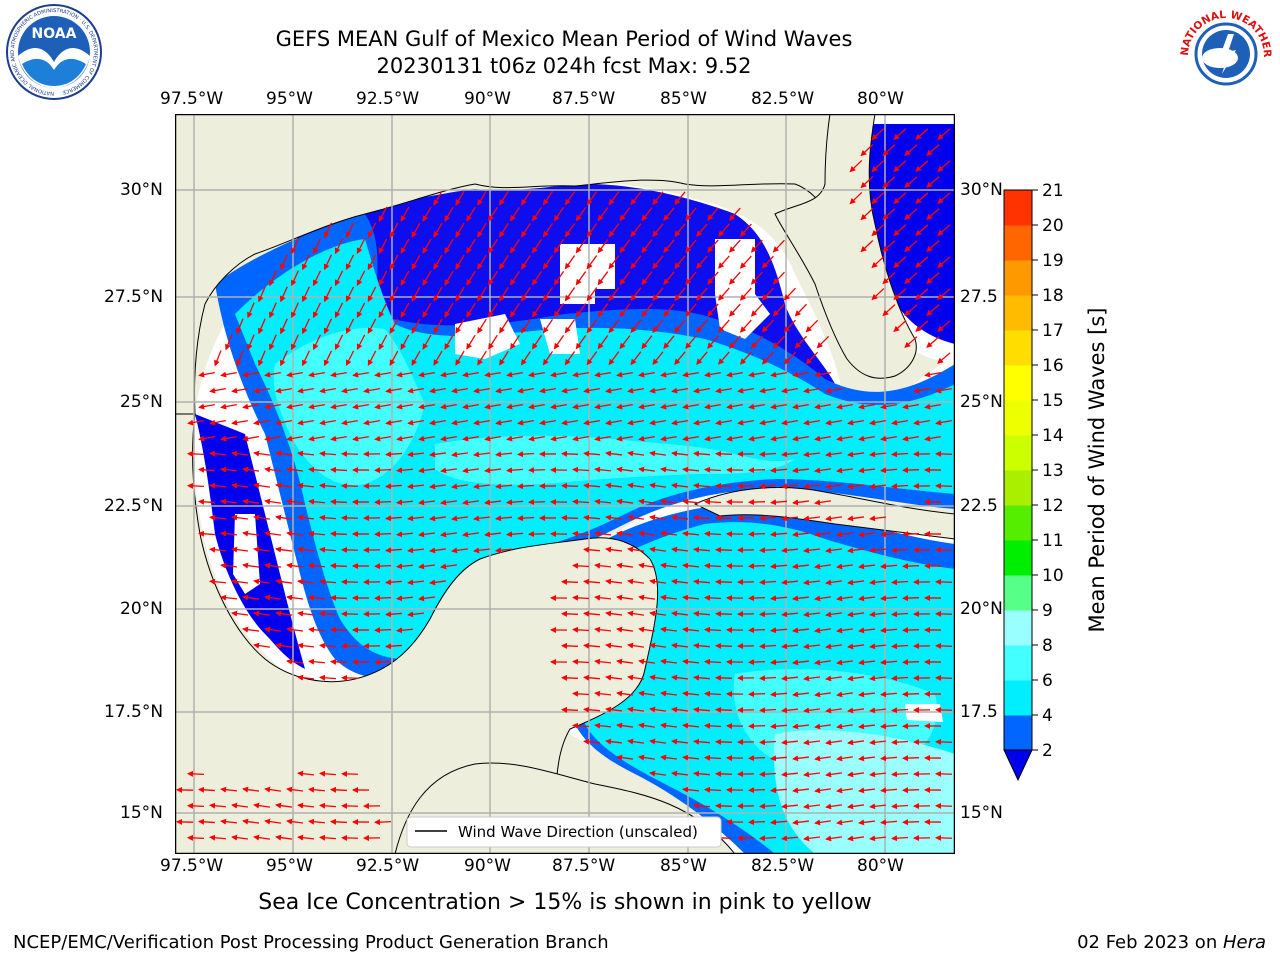 The height and width of the screenshot is (960, 1280). Describe the element at coordinates (1053, 261) in the screenshot. I see `colorbar-tick-label: 19` at that location.